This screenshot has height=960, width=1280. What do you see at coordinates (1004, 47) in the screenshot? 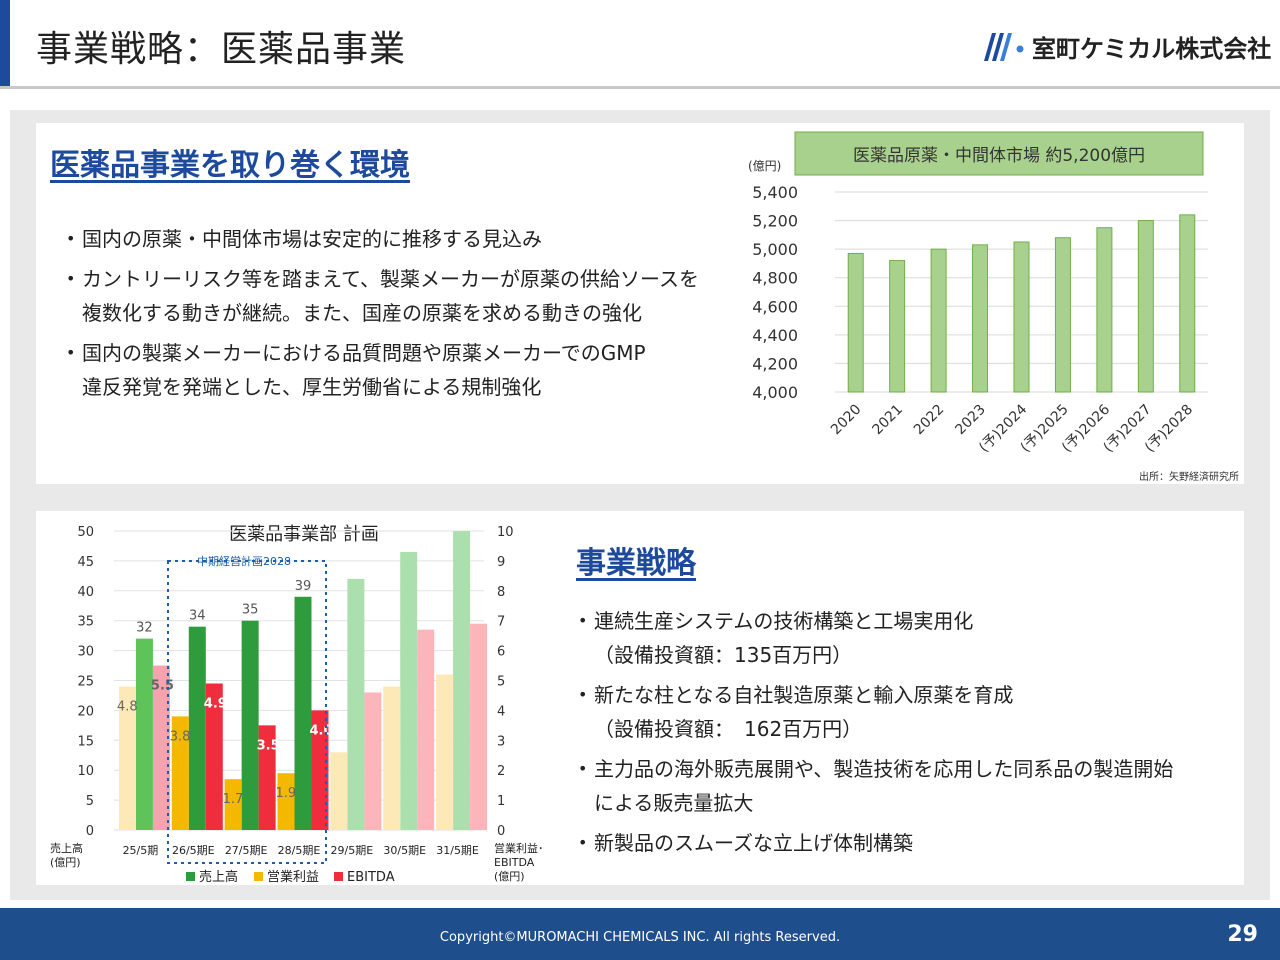
I see `company-logo-icon` at bounding box center [1004, 47].